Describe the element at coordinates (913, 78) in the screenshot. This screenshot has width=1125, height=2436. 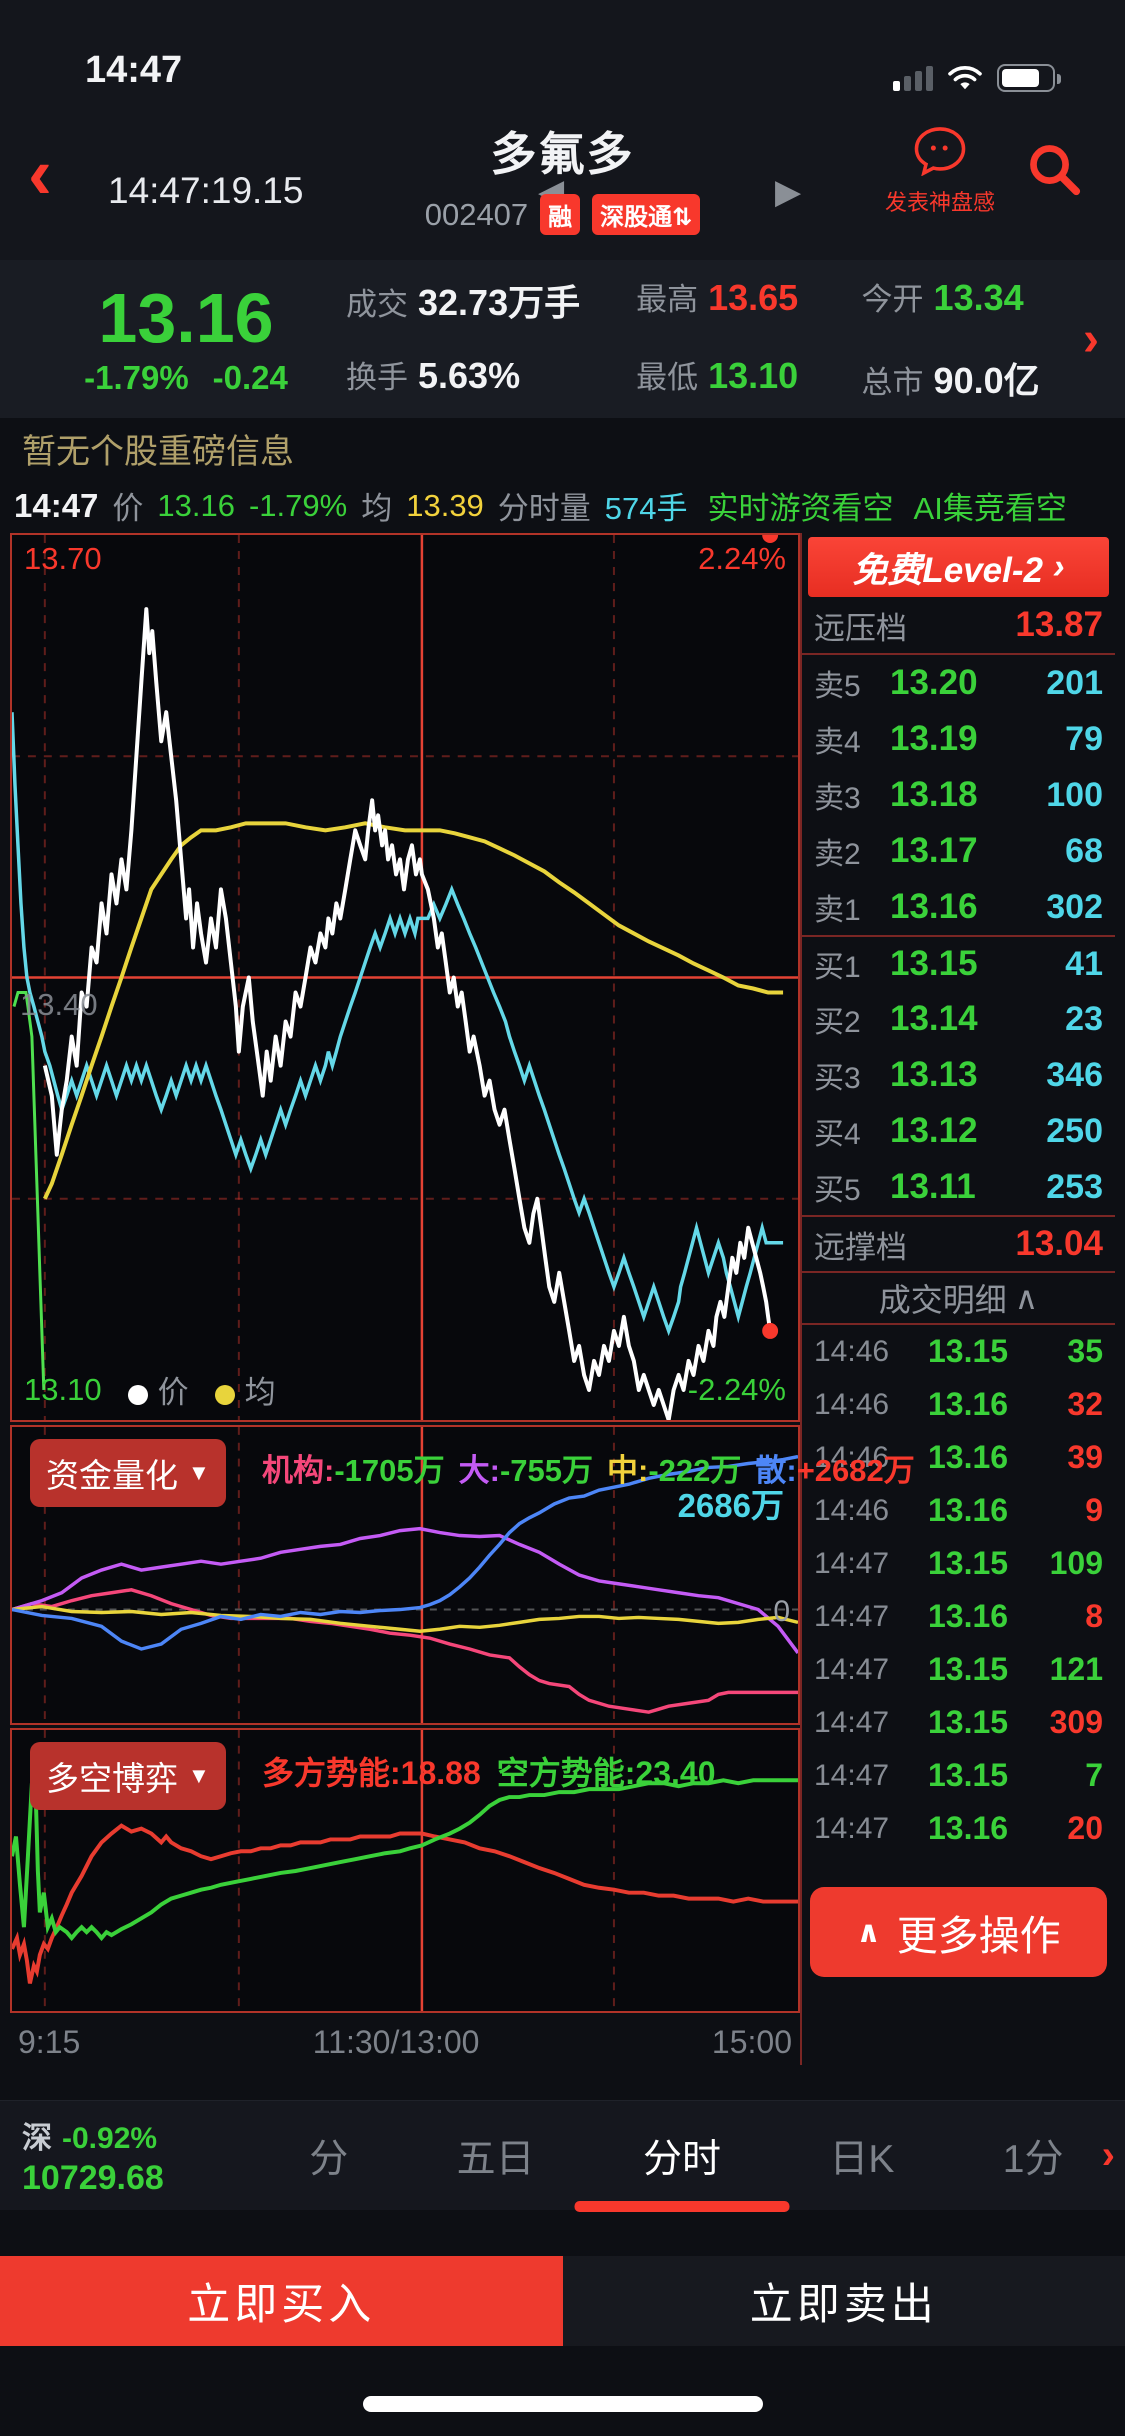
I see `cellular-signal-icon` at that location.